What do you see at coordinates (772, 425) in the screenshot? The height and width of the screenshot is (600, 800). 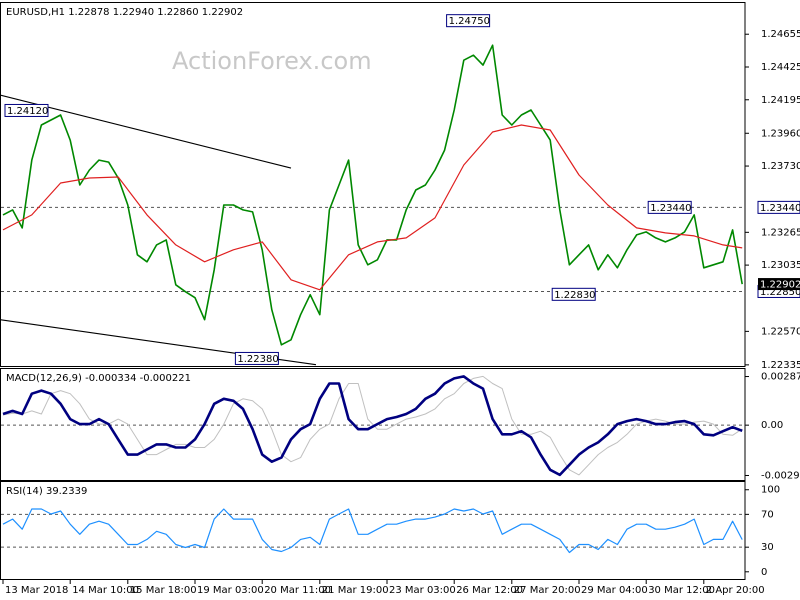 I see `y-tick-label: 0.00` at bounding box center [772, 425].